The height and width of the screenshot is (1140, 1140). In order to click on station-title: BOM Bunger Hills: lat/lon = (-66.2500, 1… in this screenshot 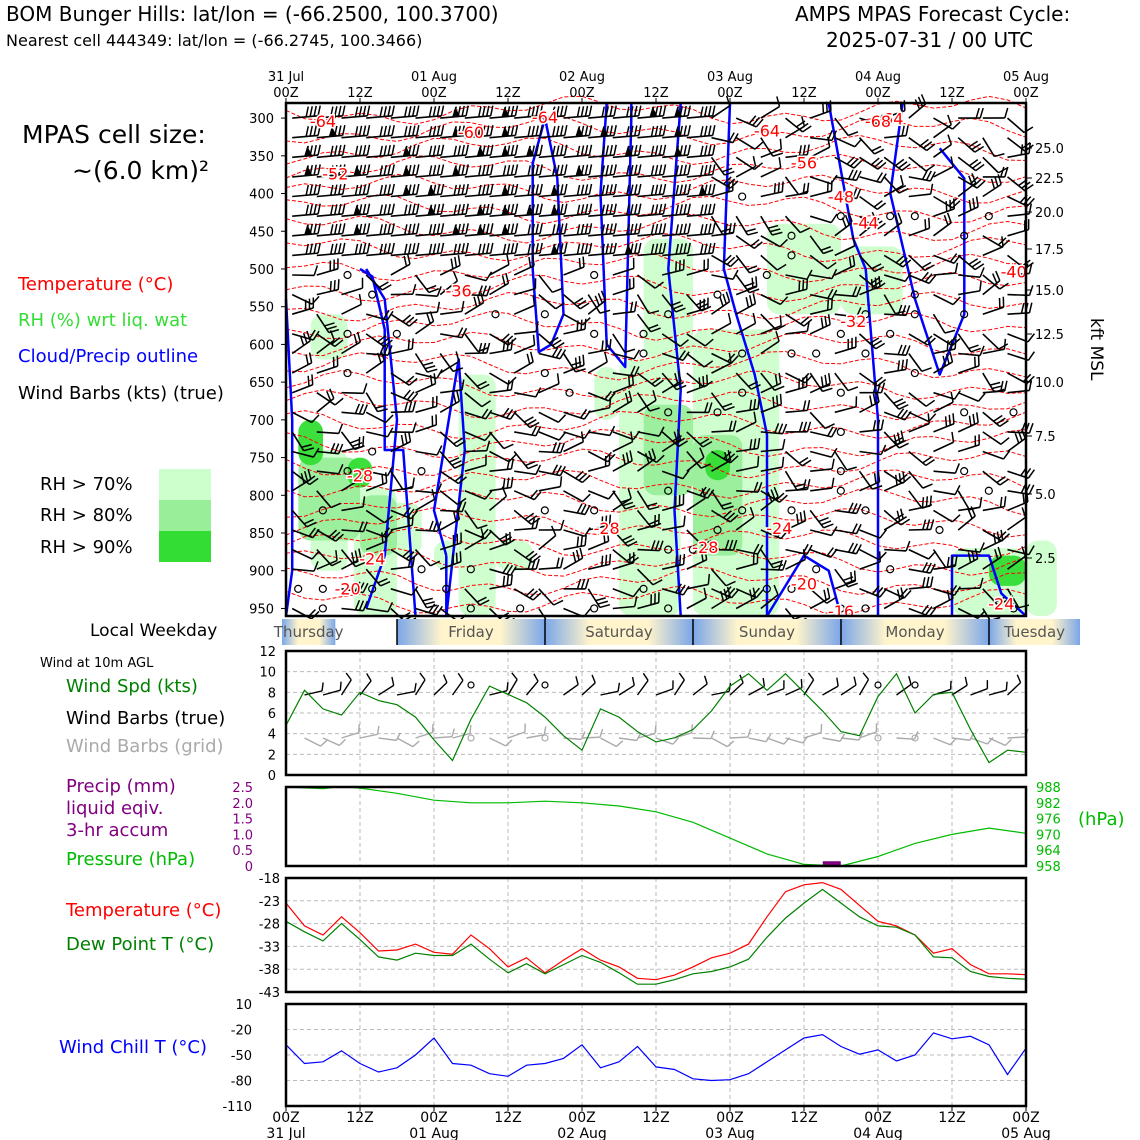, I will do `click(252, 14)`.